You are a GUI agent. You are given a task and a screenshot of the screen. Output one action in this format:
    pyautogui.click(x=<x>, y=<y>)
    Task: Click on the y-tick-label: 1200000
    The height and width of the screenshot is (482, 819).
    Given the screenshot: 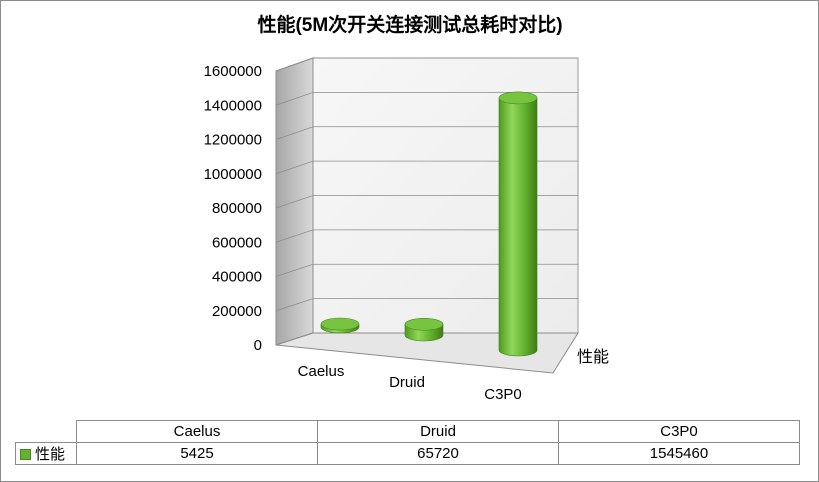 What is the action you would take?
    pyautogui.click(x=233, y=140)
    